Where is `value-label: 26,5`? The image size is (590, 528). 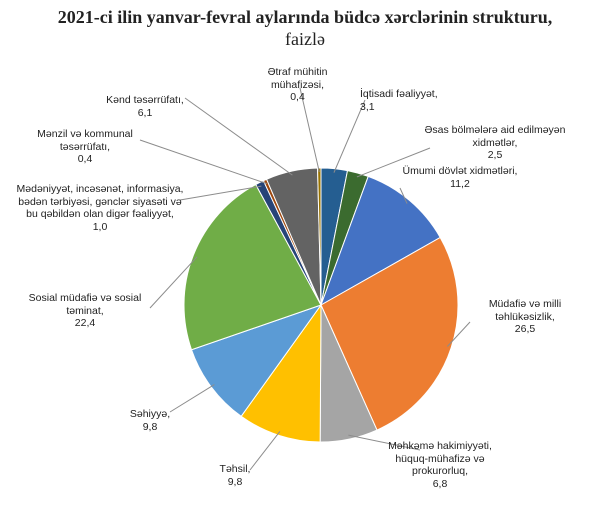
value-label: 26,5 is located at coordinates (525, 329).